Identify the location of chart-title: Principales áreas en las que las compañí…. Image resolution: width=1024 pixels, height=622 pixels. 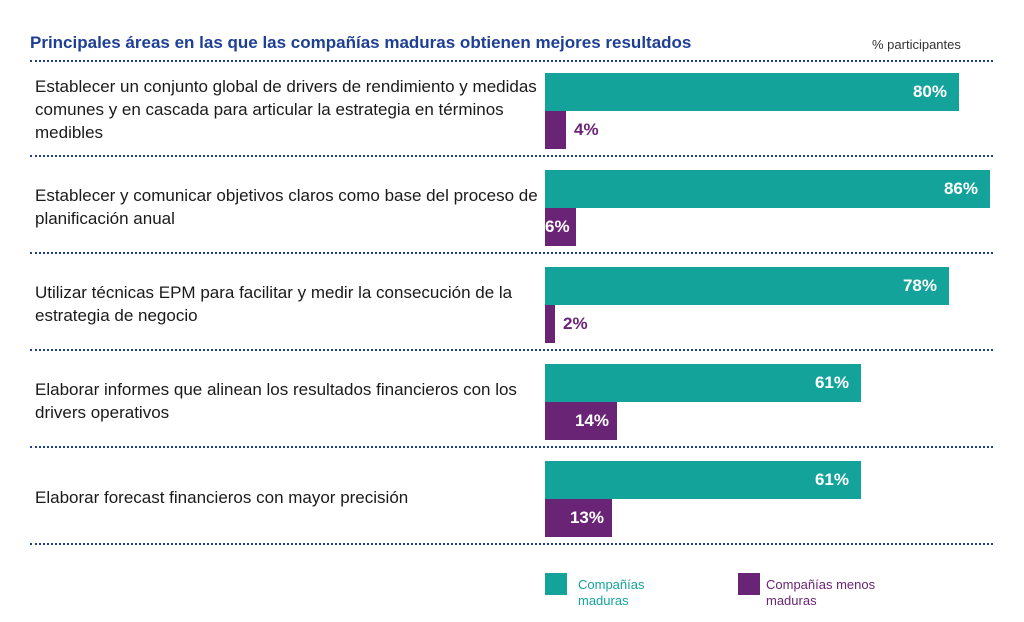
(361, 42).